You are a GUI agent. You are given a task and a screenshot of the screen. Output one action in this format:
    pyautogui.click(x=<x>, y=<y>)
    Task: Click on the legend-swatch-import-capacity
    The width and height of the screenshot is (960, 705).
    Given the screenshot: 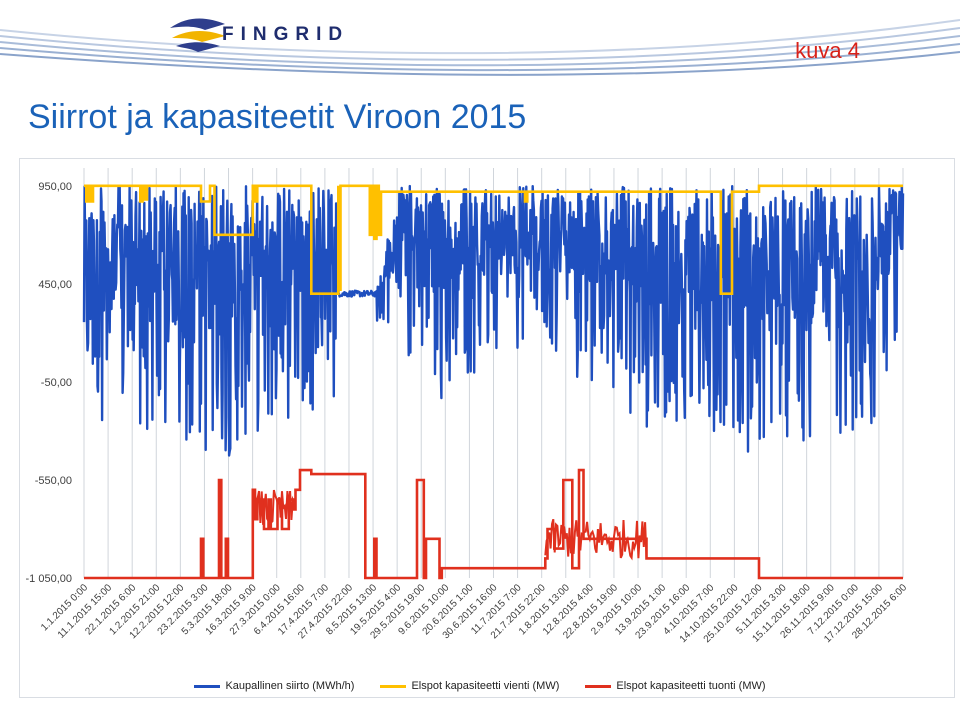 What is the action you would take?
    pyautogui.click(x=598, y=686)
    